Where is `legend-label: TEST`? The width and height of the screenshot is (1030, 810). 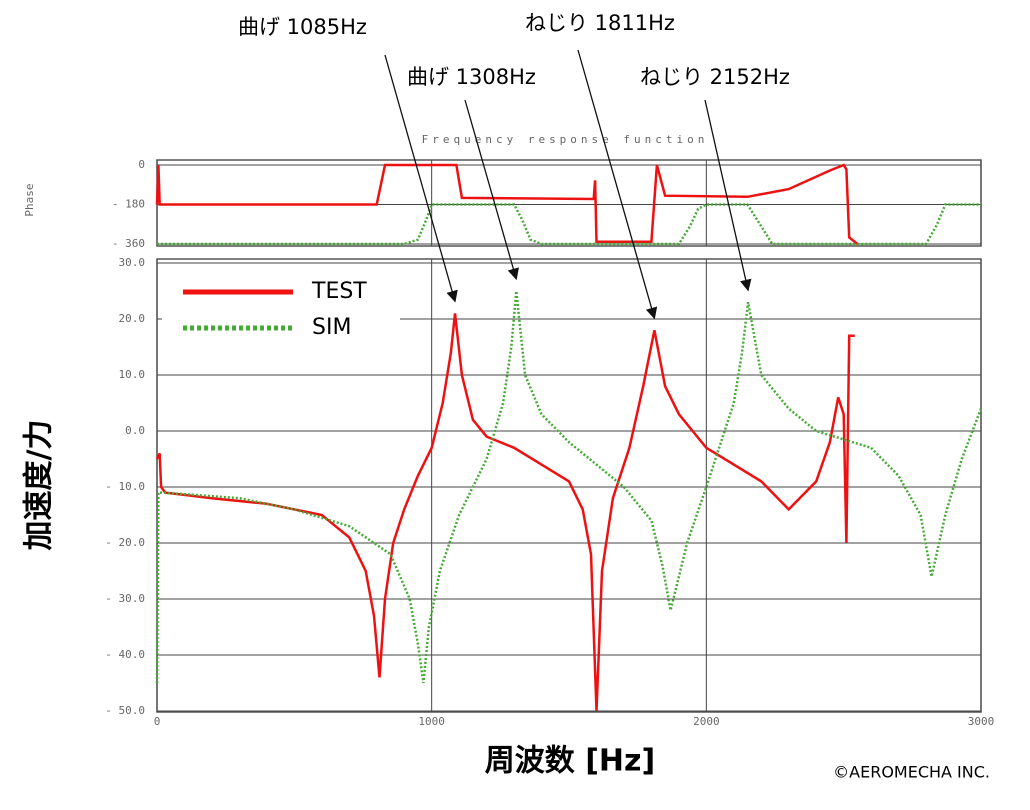 legend-label: TEST is located at coordinates (339, 291).